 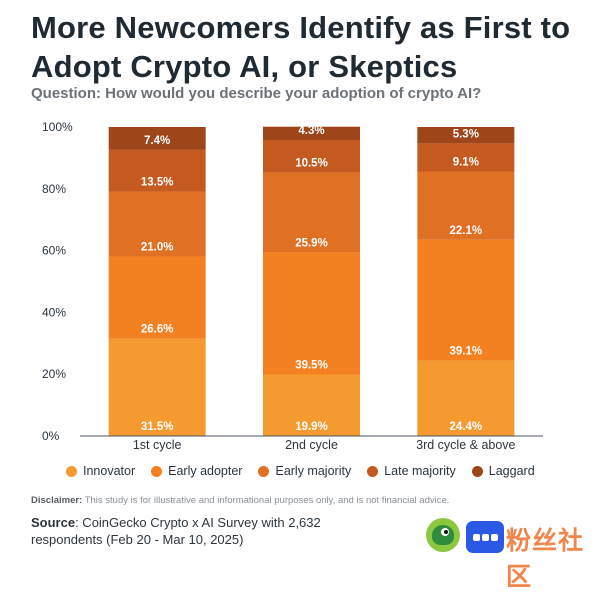 I want to click on data-label: 5.3%, so click(x=466, y=134).